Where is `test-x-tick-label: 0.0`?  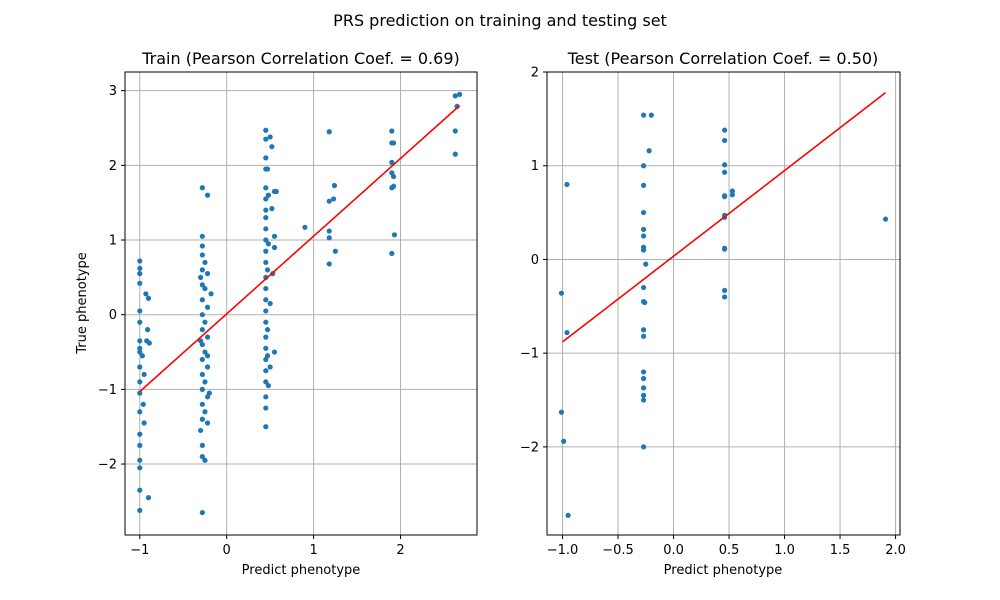
test-x-tick-label: 0.0 is located at coordinates (673, 550).